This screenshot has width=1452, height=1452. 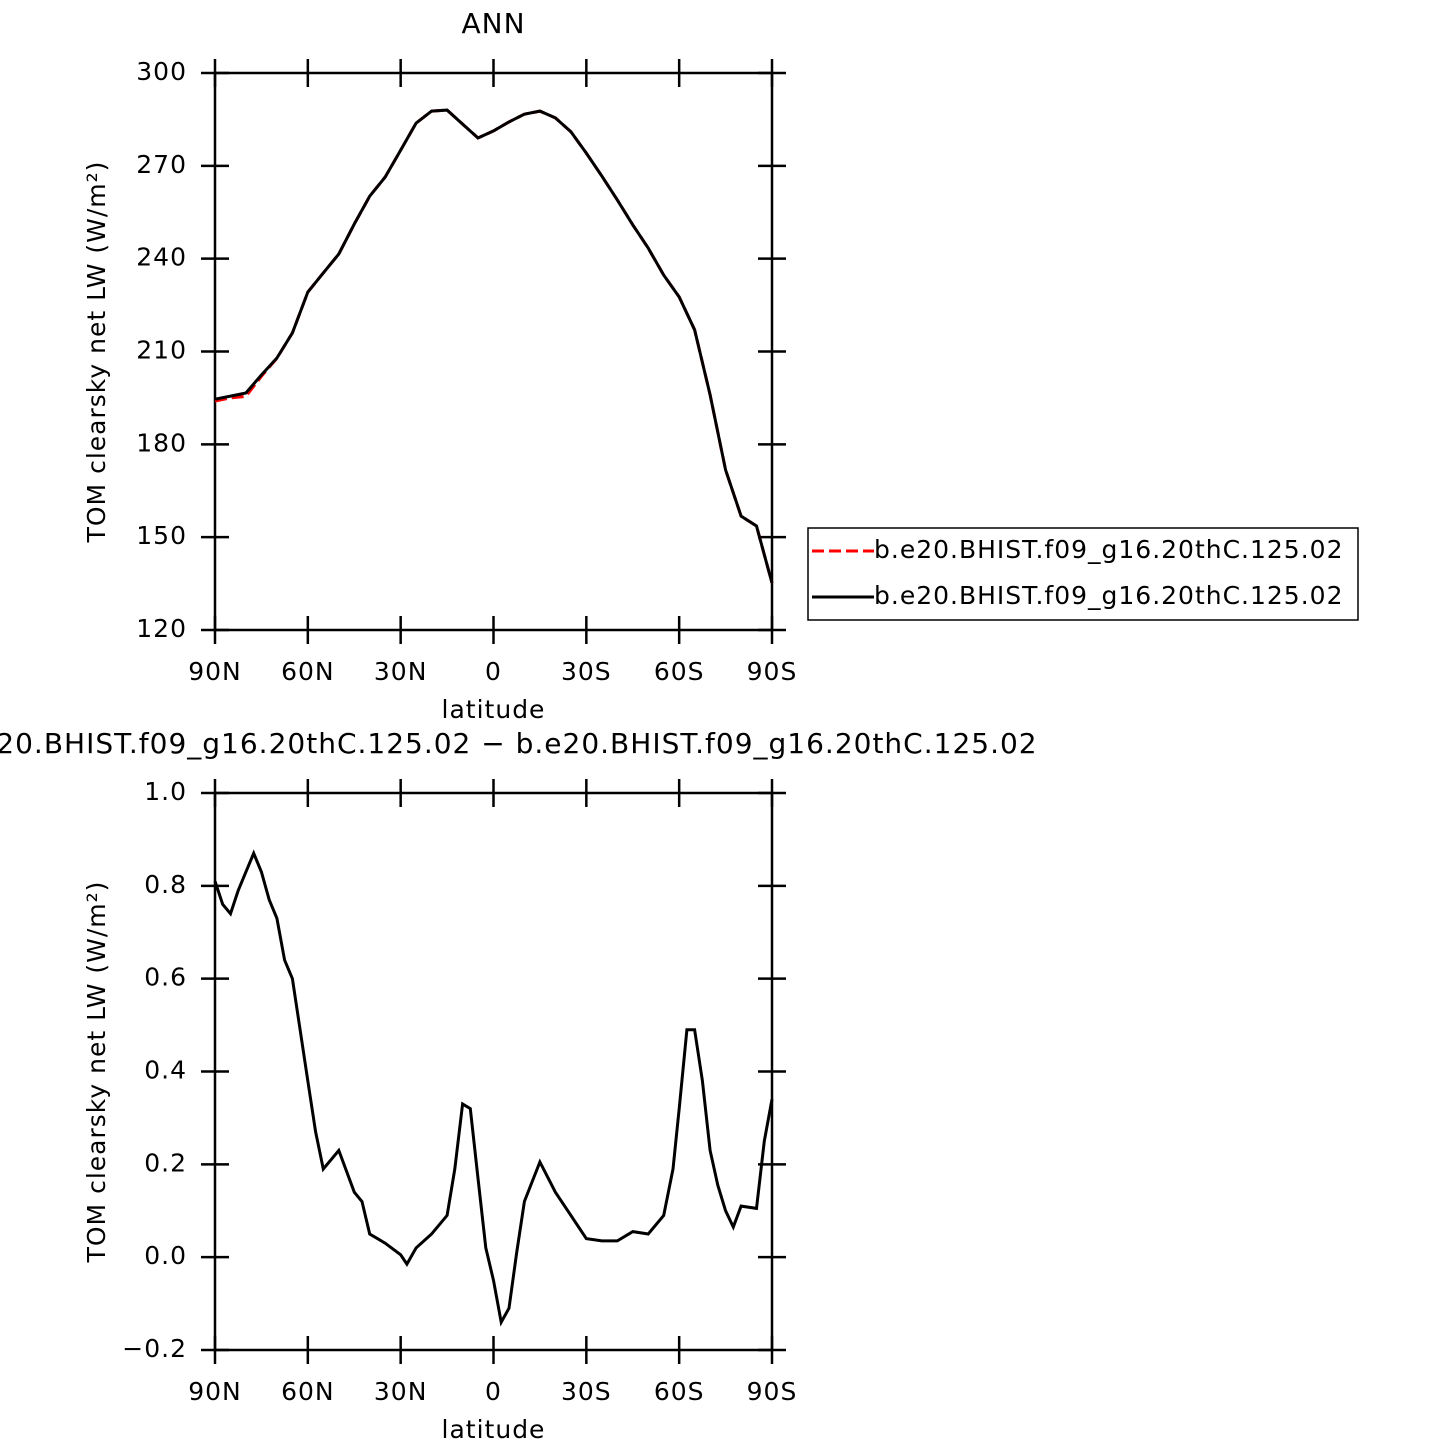 I want to click on legend-box, so click(x=1083, y=574).